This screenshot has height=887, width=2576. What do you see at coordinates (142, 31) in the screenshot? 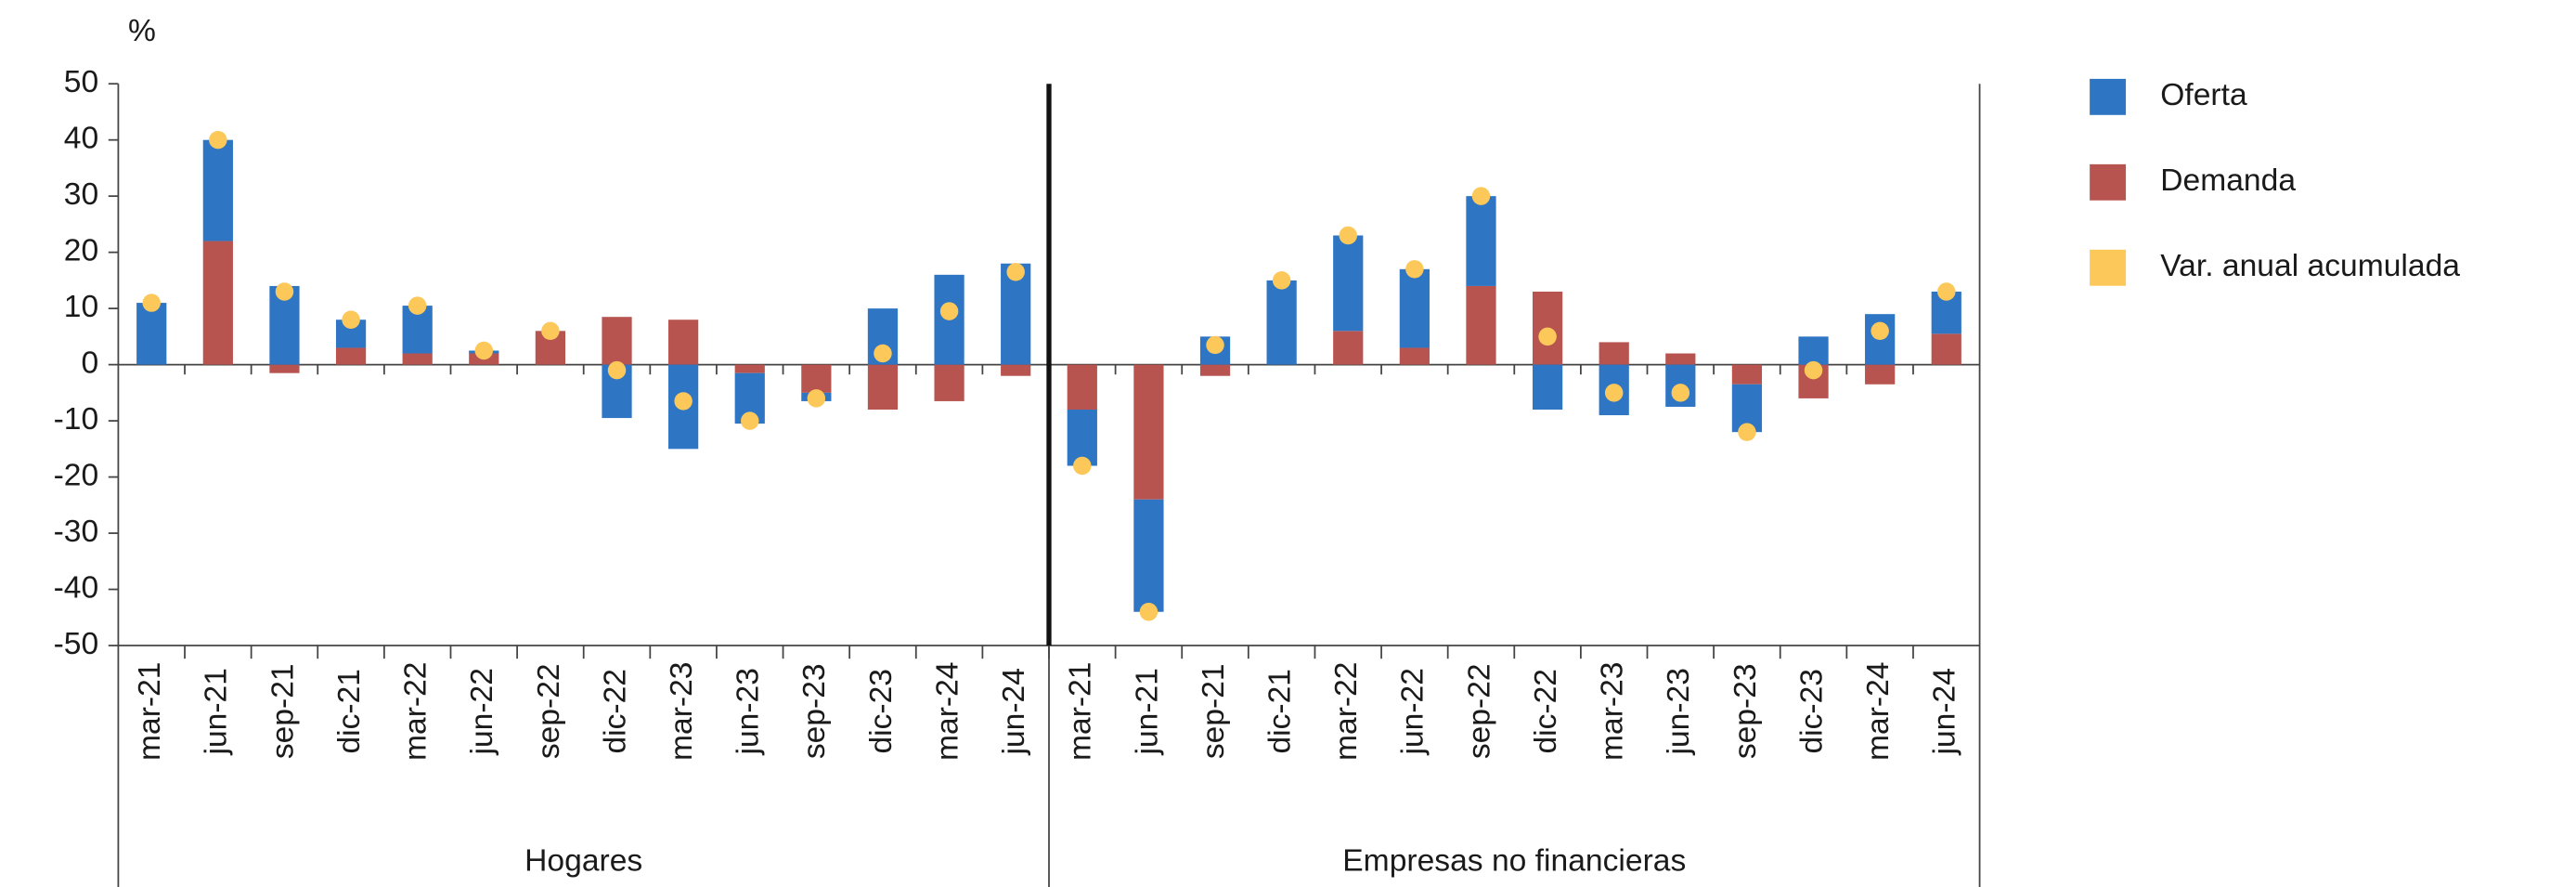
I see `y-unit: %` at bounding box center [142, 31].